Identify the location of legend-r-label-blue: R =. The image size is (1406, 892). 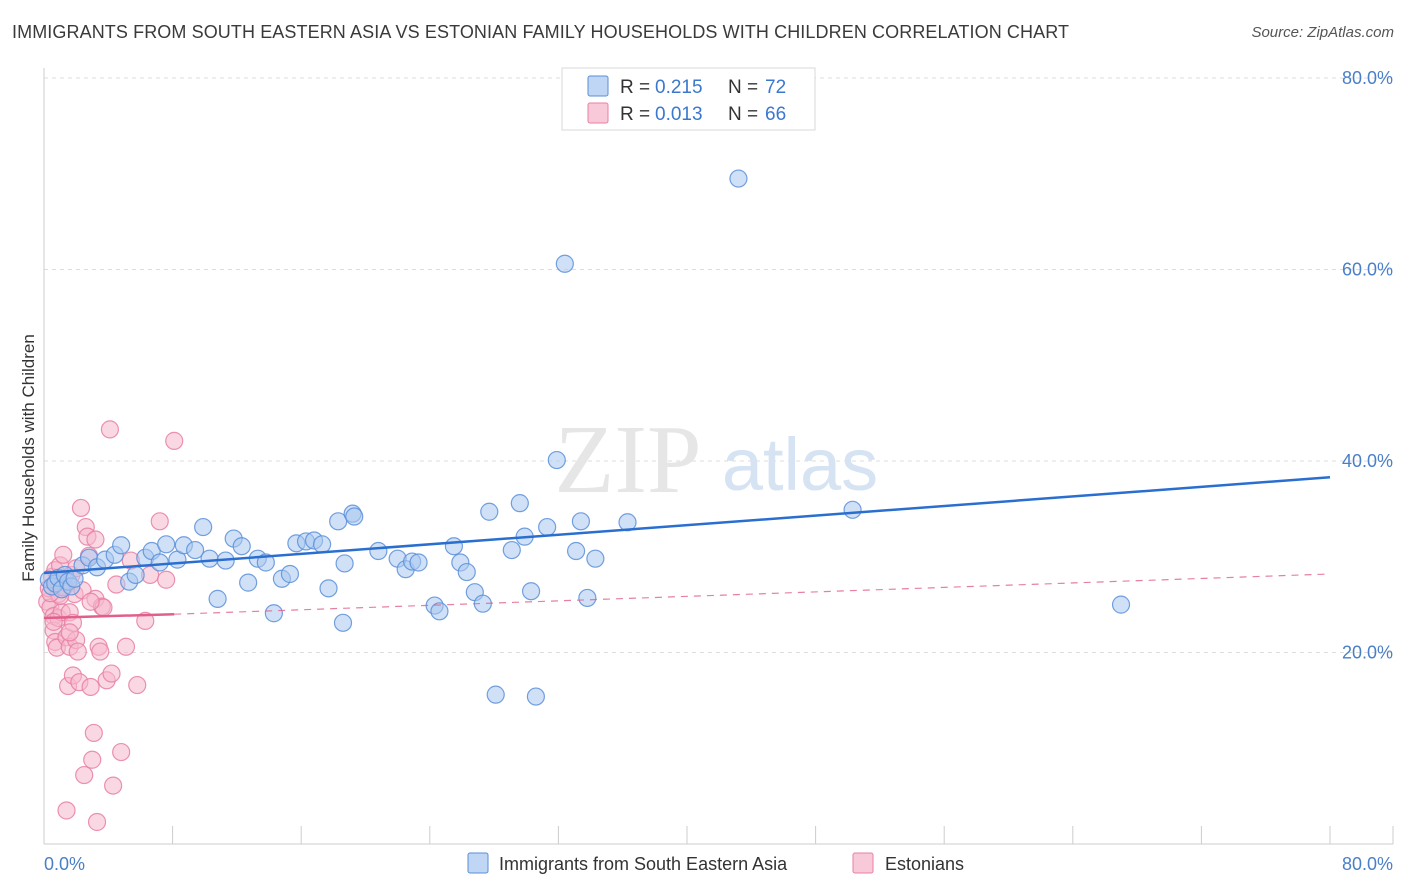
(635, 87).